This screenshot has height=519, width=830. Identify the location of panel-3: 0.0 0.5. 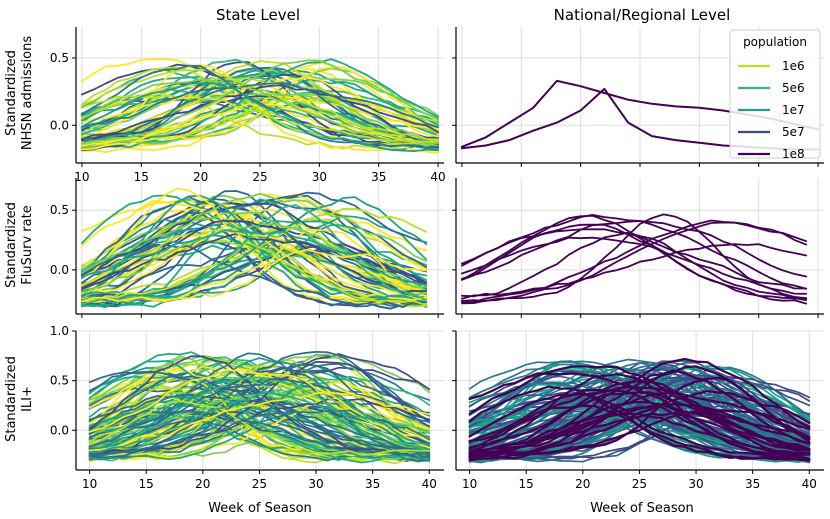
(247, 248).